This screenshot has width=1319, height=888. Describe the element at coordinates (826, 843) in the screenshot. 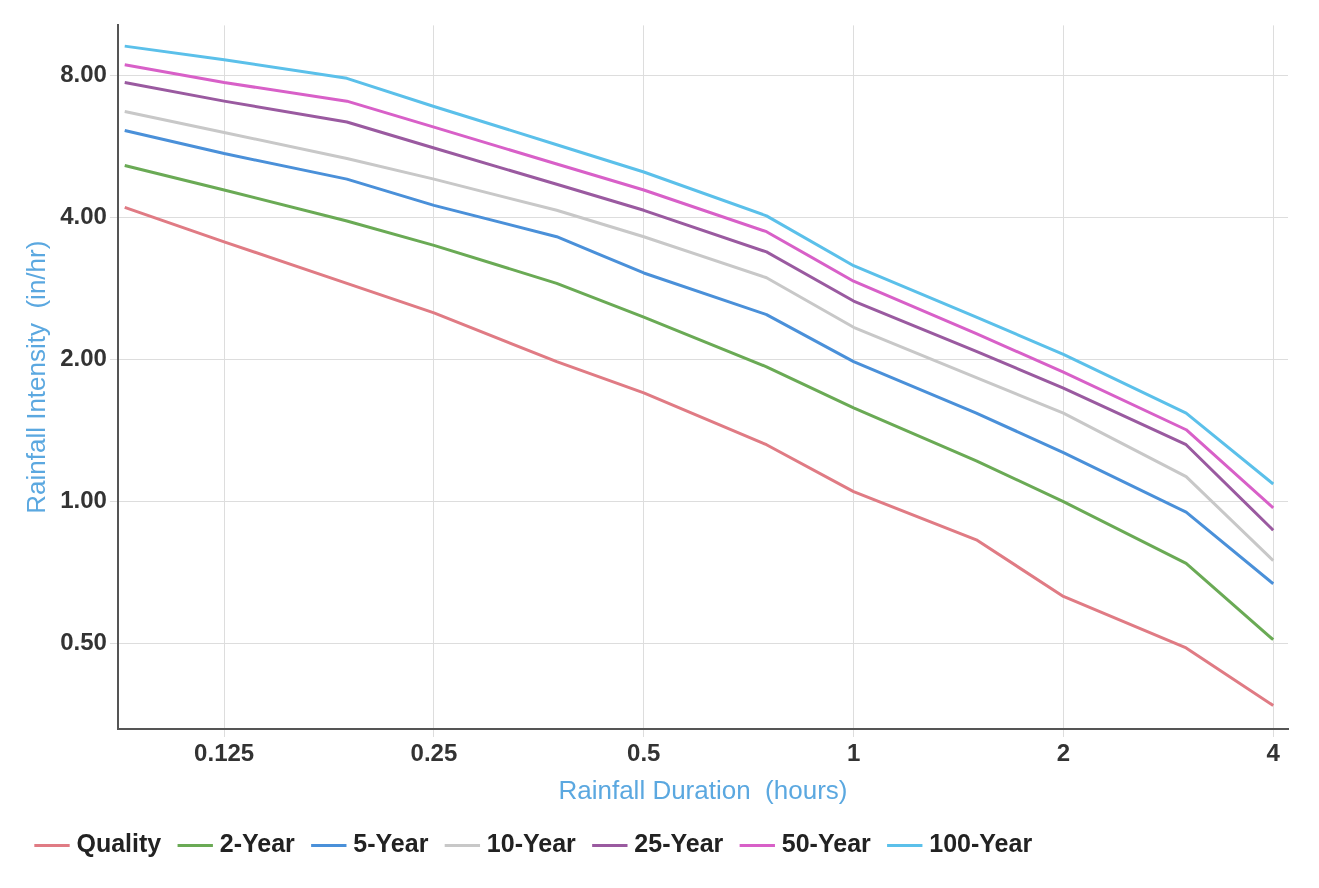

I see `legend-label: 50-Year` at that location.